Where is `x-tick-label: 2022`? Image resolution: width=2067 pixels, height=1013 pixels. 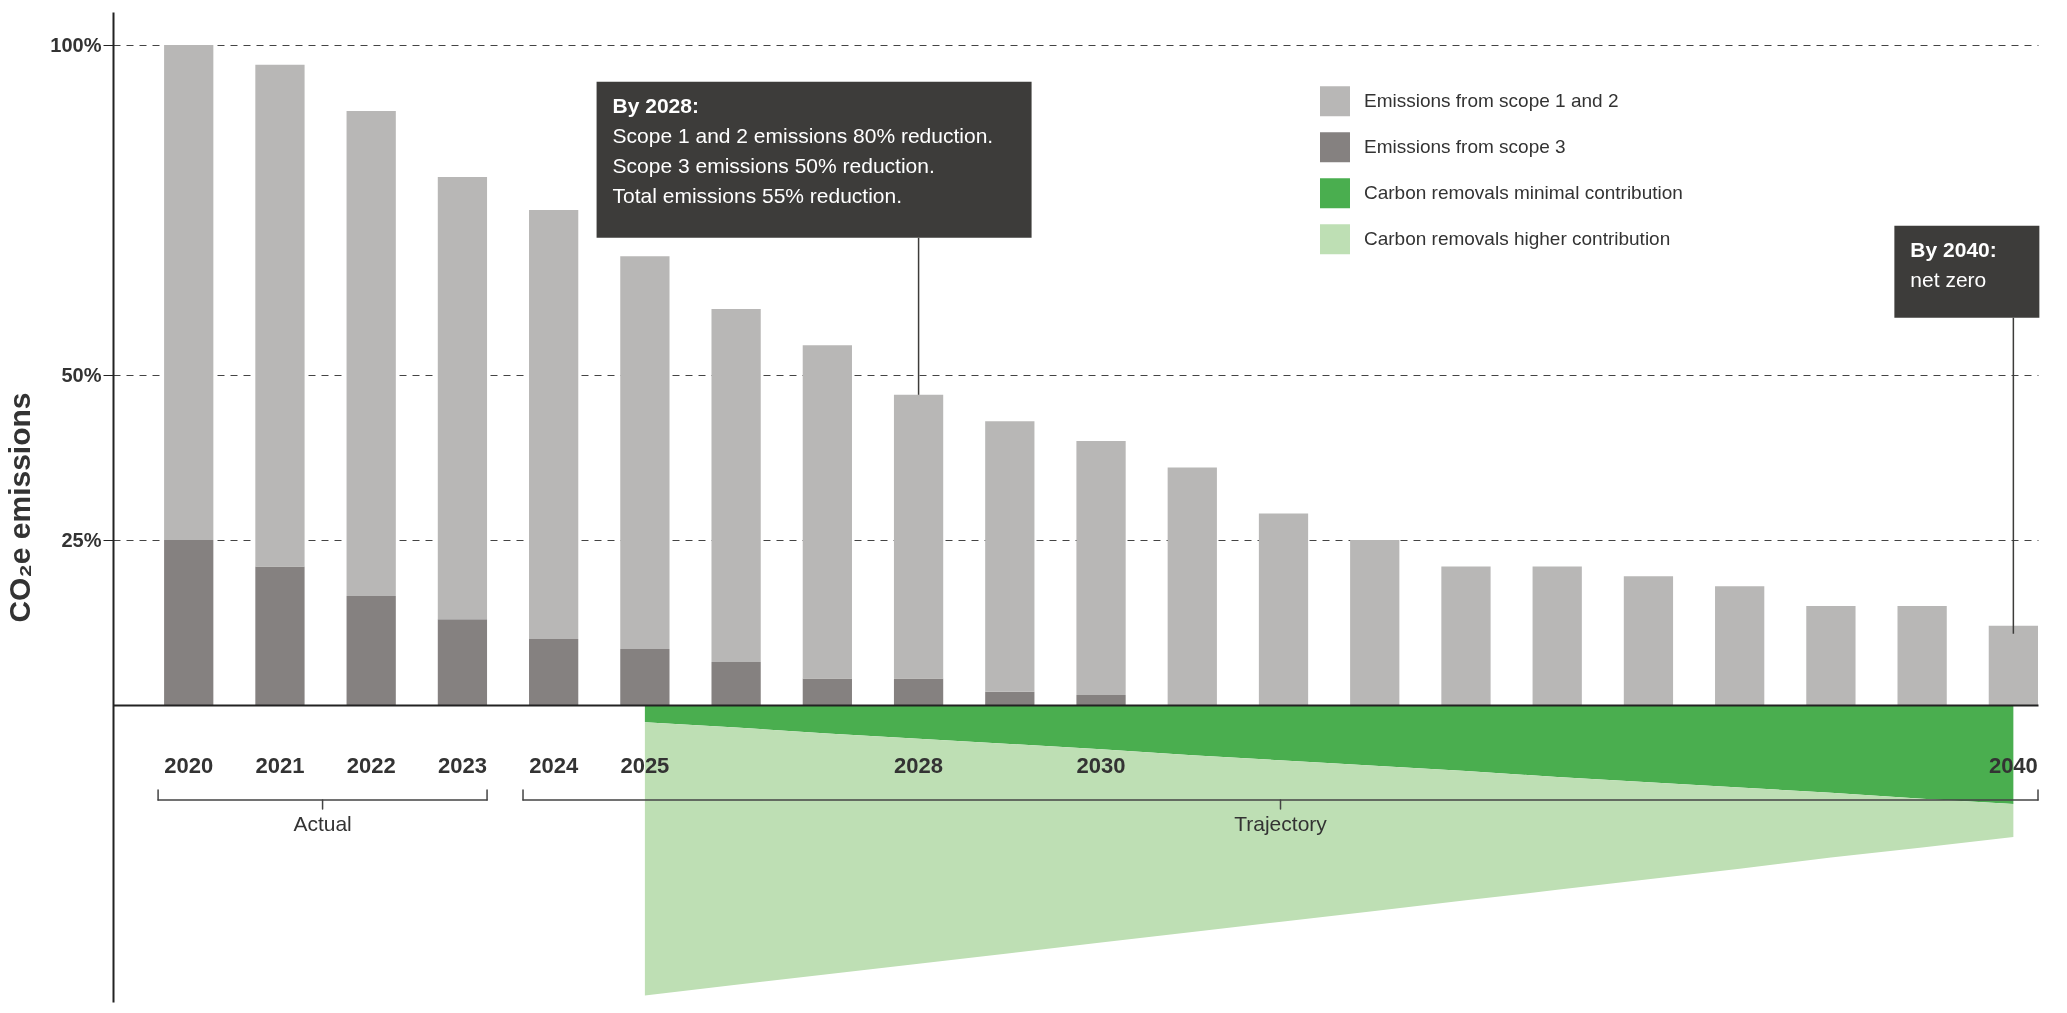
x-tick-label: 2022 is located at coordinates (371, 765).